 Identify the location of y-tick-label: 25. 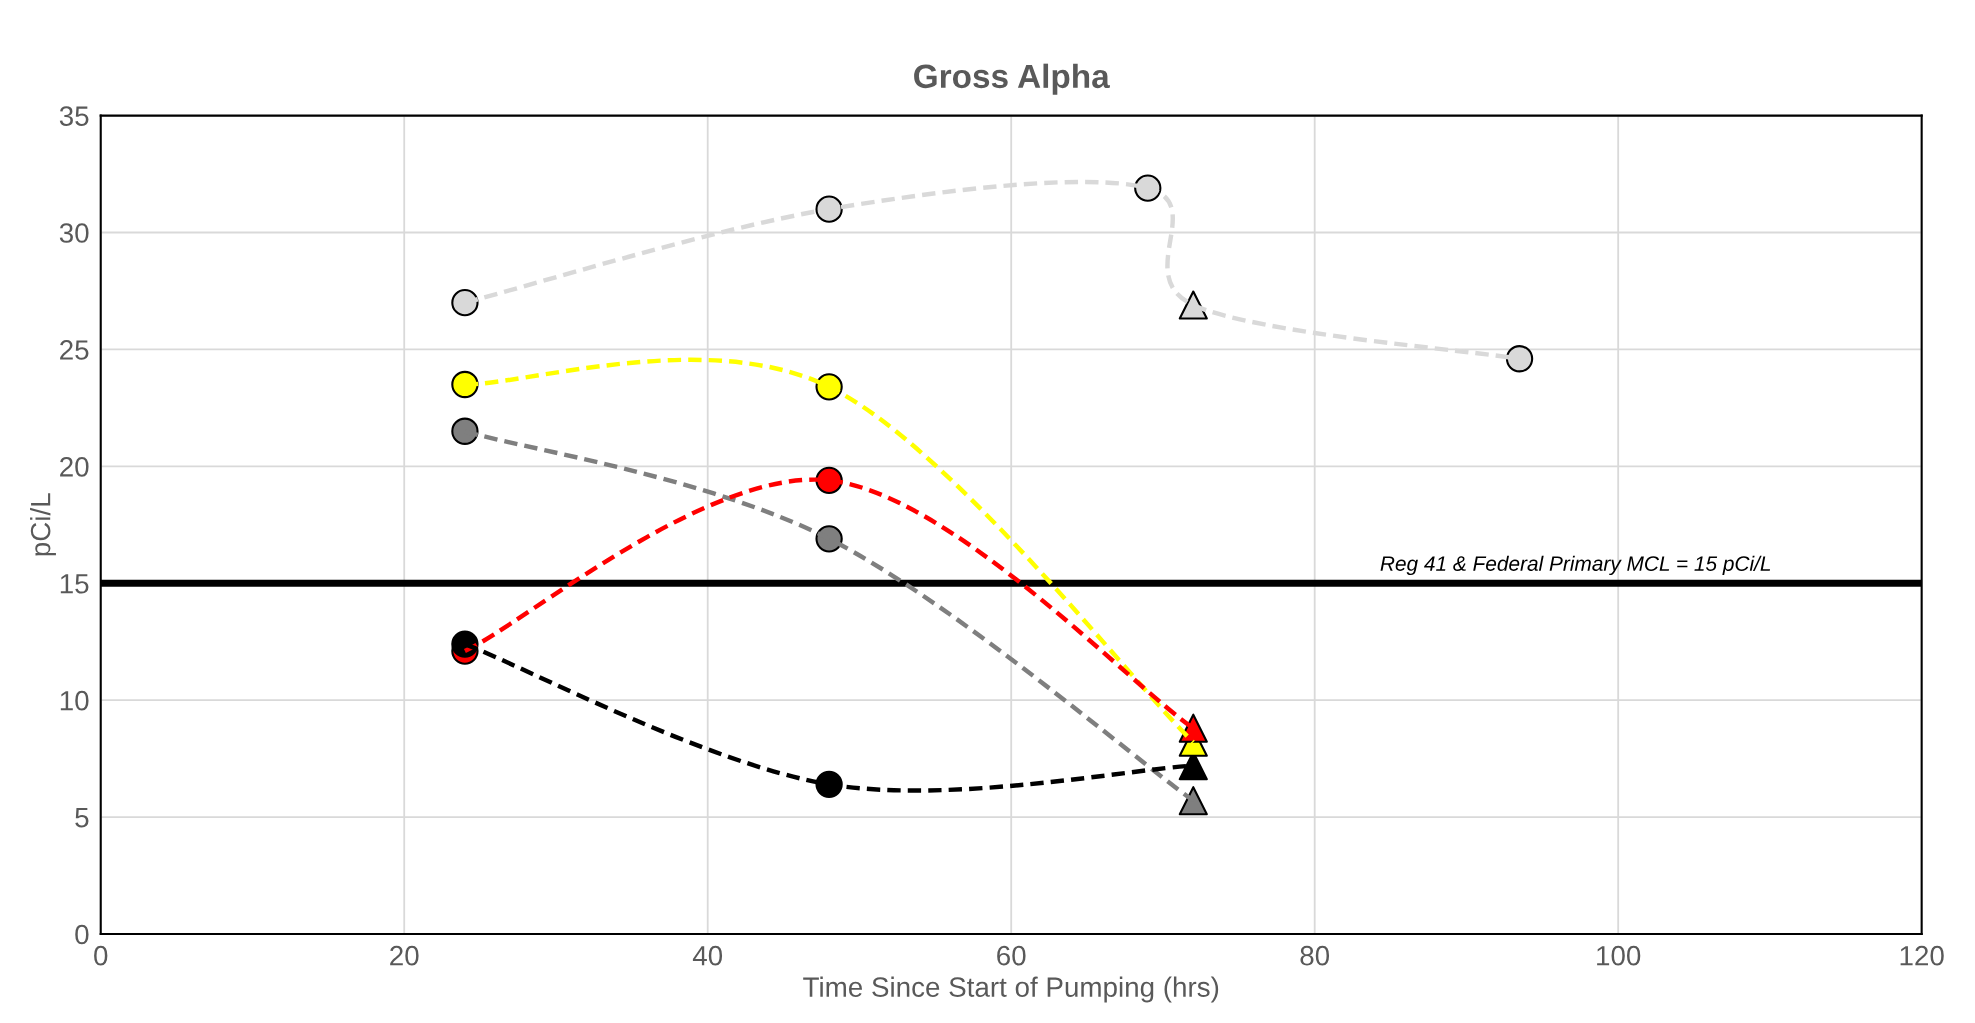
(74, 350).